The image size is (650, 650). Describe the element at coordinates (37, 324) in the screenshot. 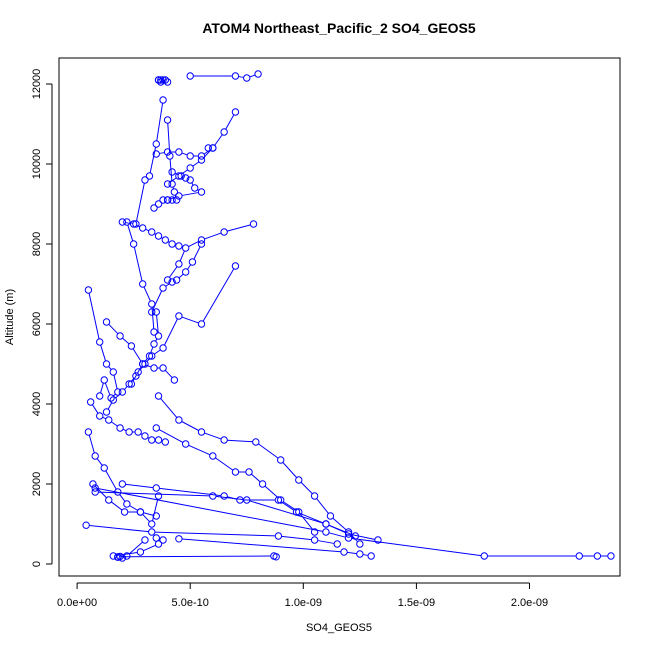

I see `y-tick-label: 6000` at that location.